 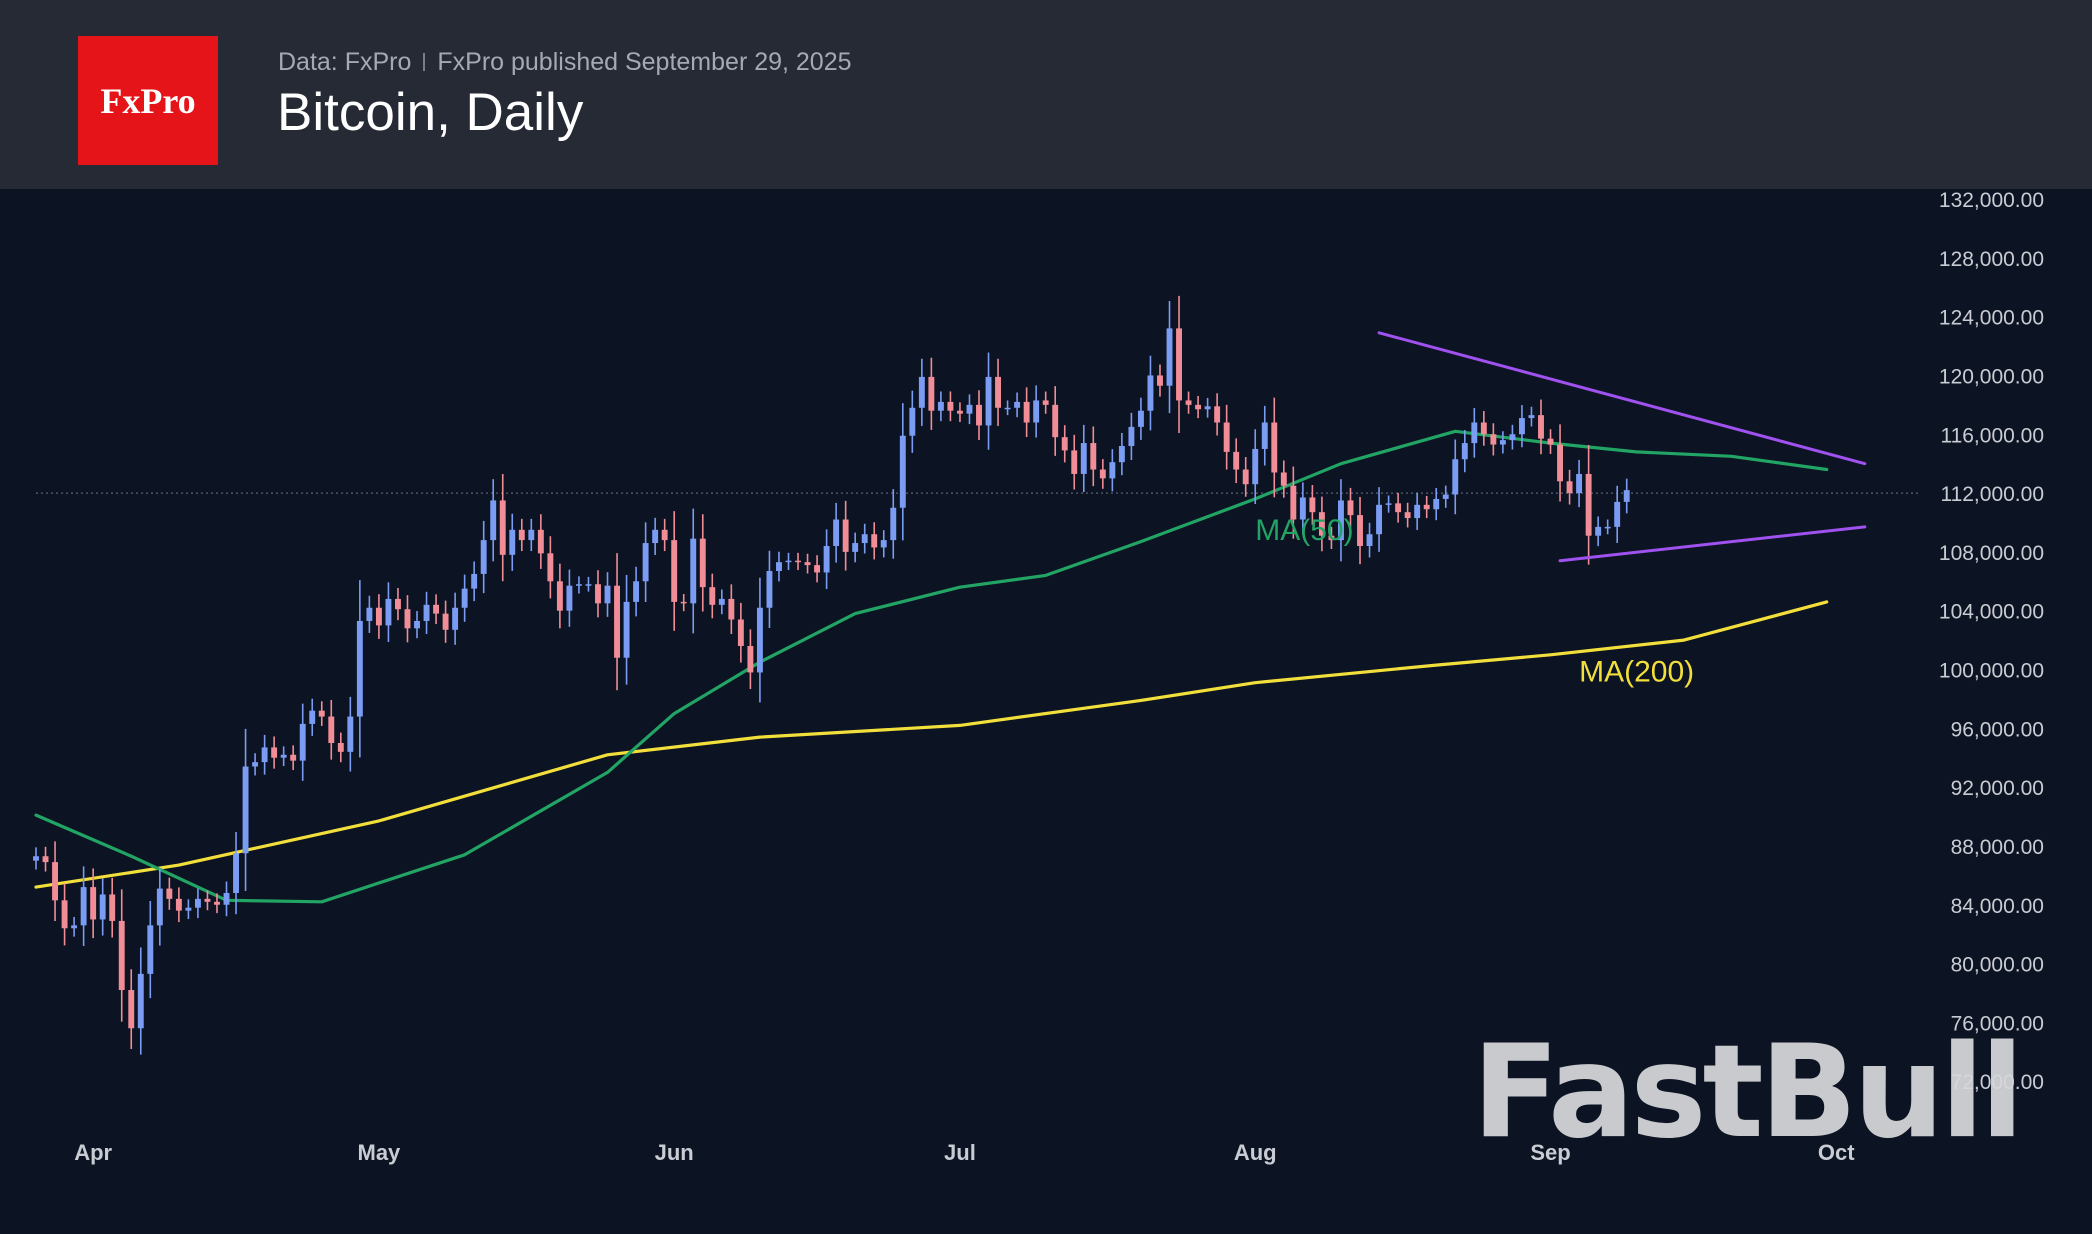 I want to click on y-tick-label: 116,000.00, so click(x=1992, y=435).